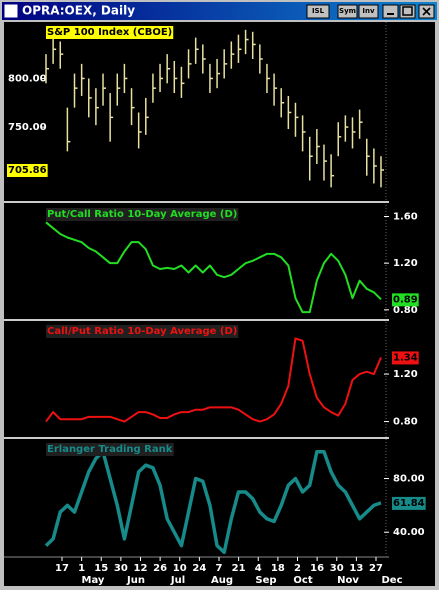  I want to click on x-day-label: 7, so click(219, 568).